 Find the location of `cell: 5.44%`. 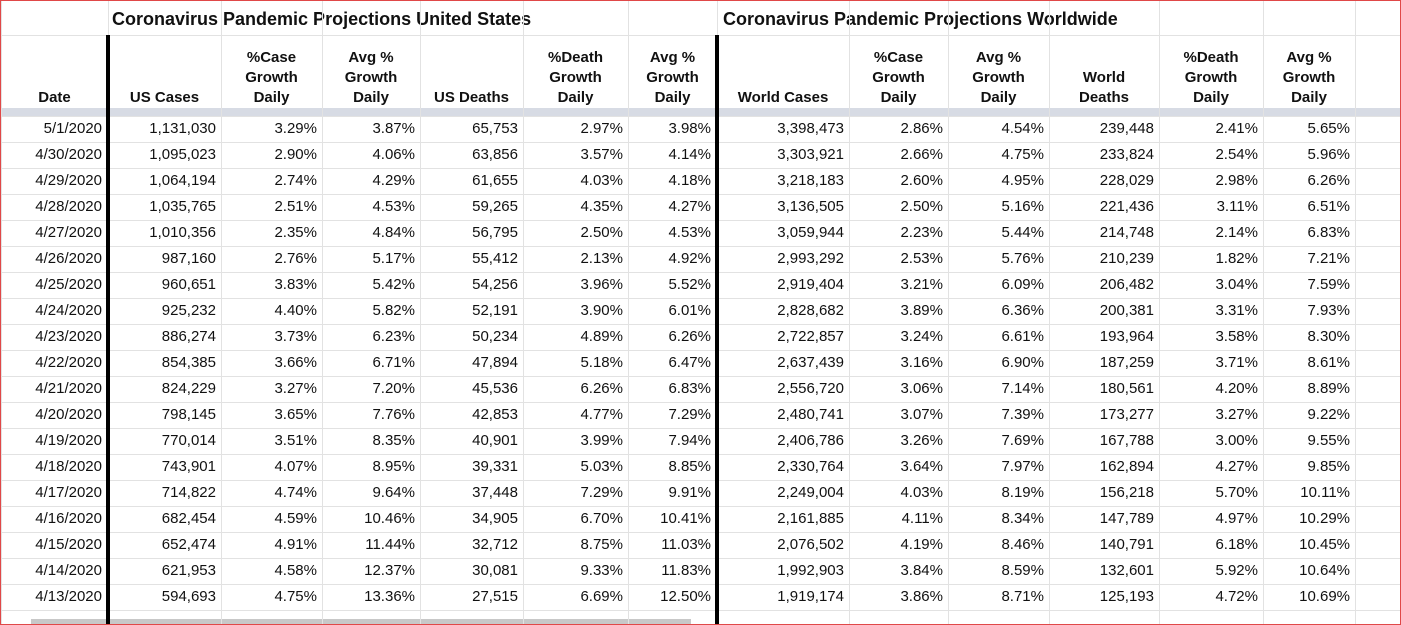

cell: 5.44% is located at coordinates (1022, 232).